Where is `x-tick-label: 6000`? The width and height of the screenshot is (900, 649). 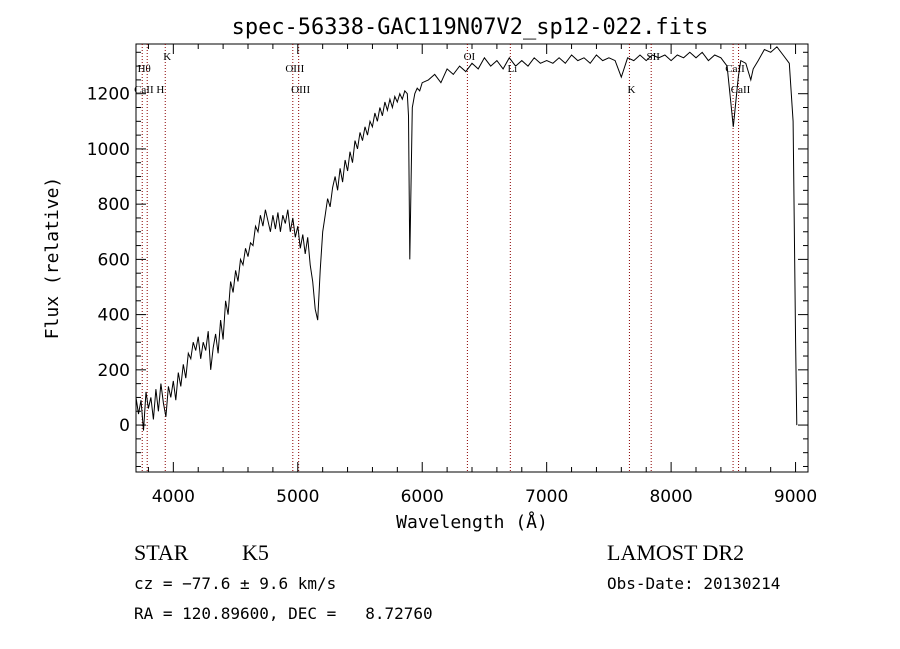
x-tick-label: 6000 is located at coordinates (422, 497).